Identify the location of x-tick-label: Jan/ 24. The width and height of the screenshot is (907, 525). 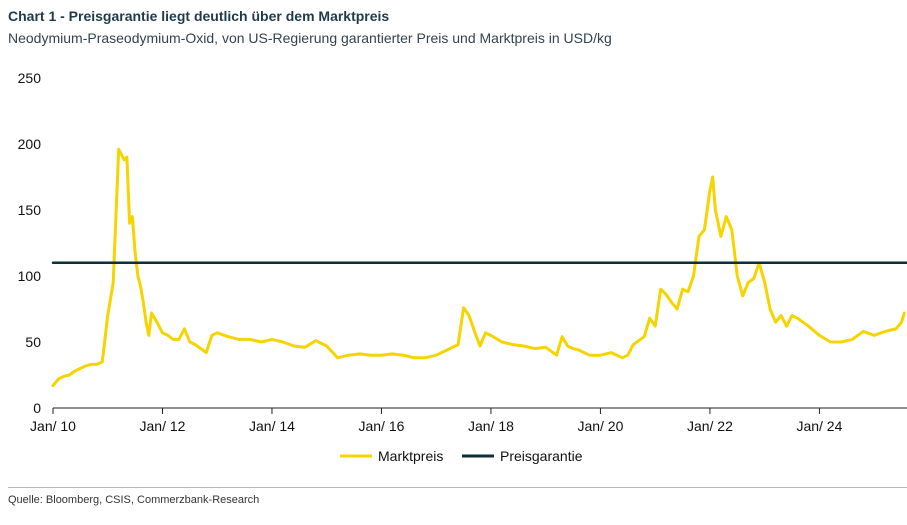
(819, 426).